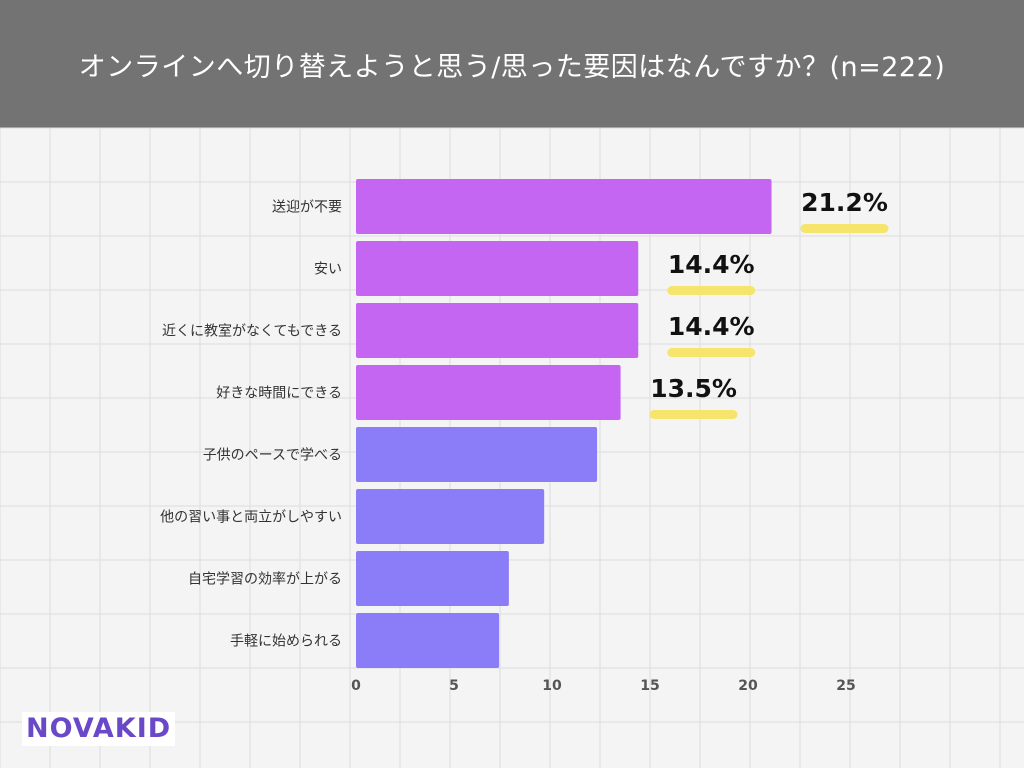  I want to click on category-label: 手軽に始められる, so click(286, 642).